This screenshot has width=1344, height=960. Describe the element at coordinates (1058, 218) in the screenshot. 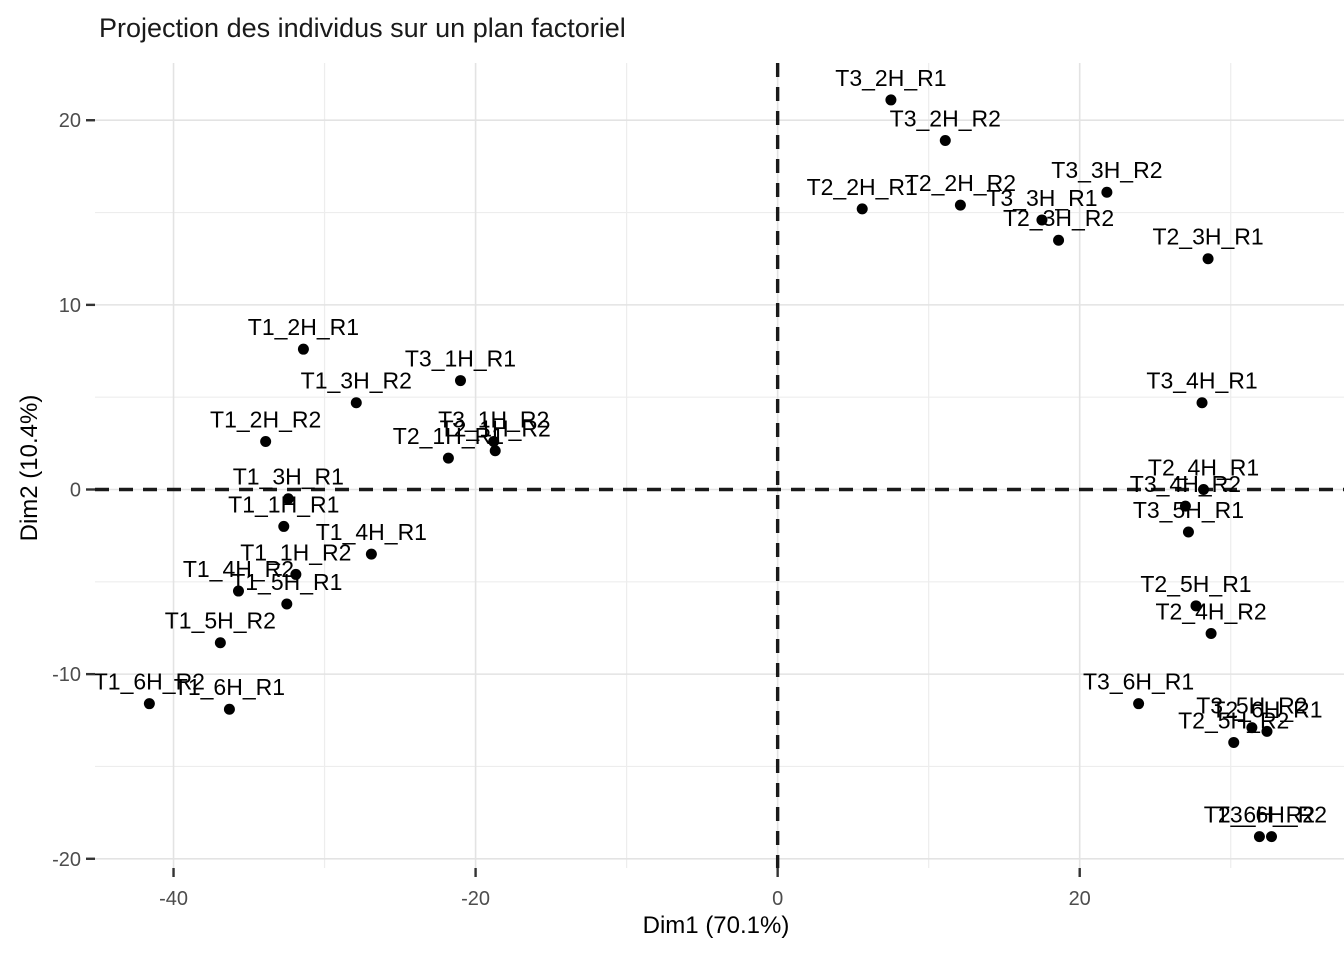

I see `point-label: T2_3H_R2` at that location.